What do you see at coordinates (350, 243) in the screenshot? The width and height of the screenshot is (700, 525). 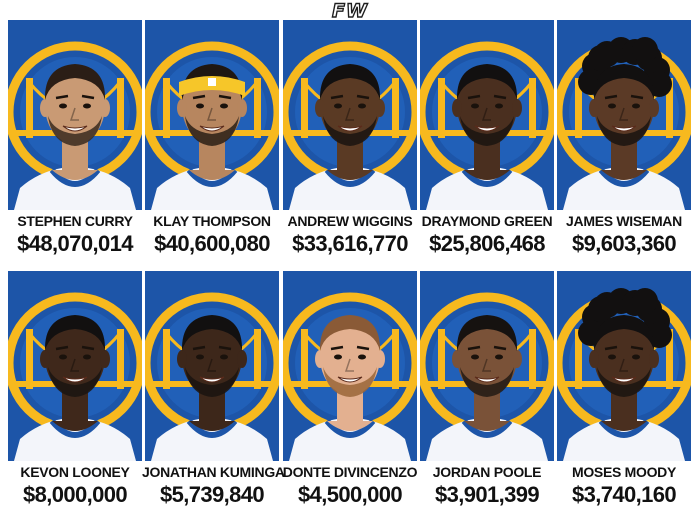 I see `player-salary: $33,616,770` at bounding box center [350, 243].